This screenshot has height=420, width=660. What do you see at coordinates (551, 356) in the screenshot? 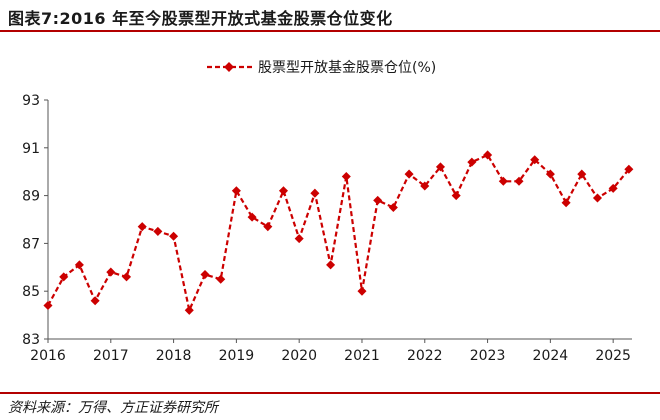
I see `x-tick-label: 2024` at bounding box center [551, 356].